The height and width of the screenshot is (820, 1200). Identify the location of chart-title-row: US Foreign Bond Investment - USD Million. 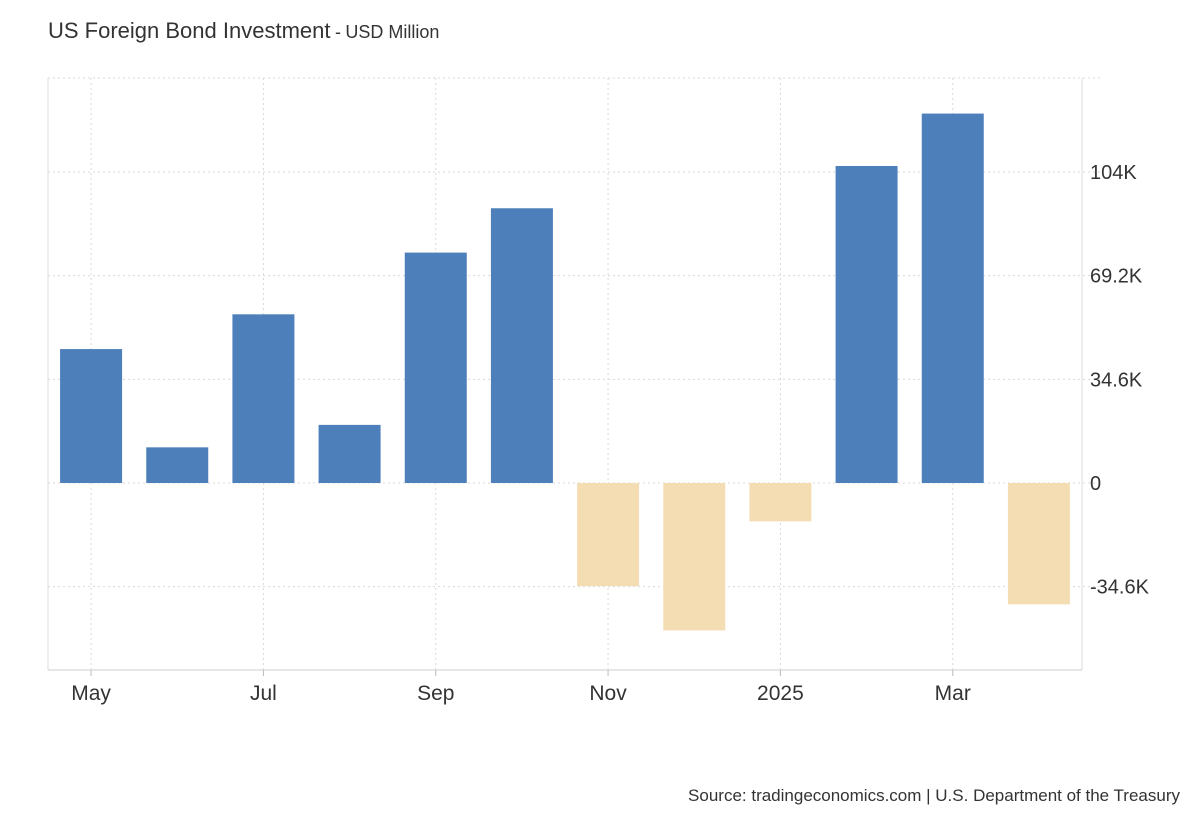
(243, 31).